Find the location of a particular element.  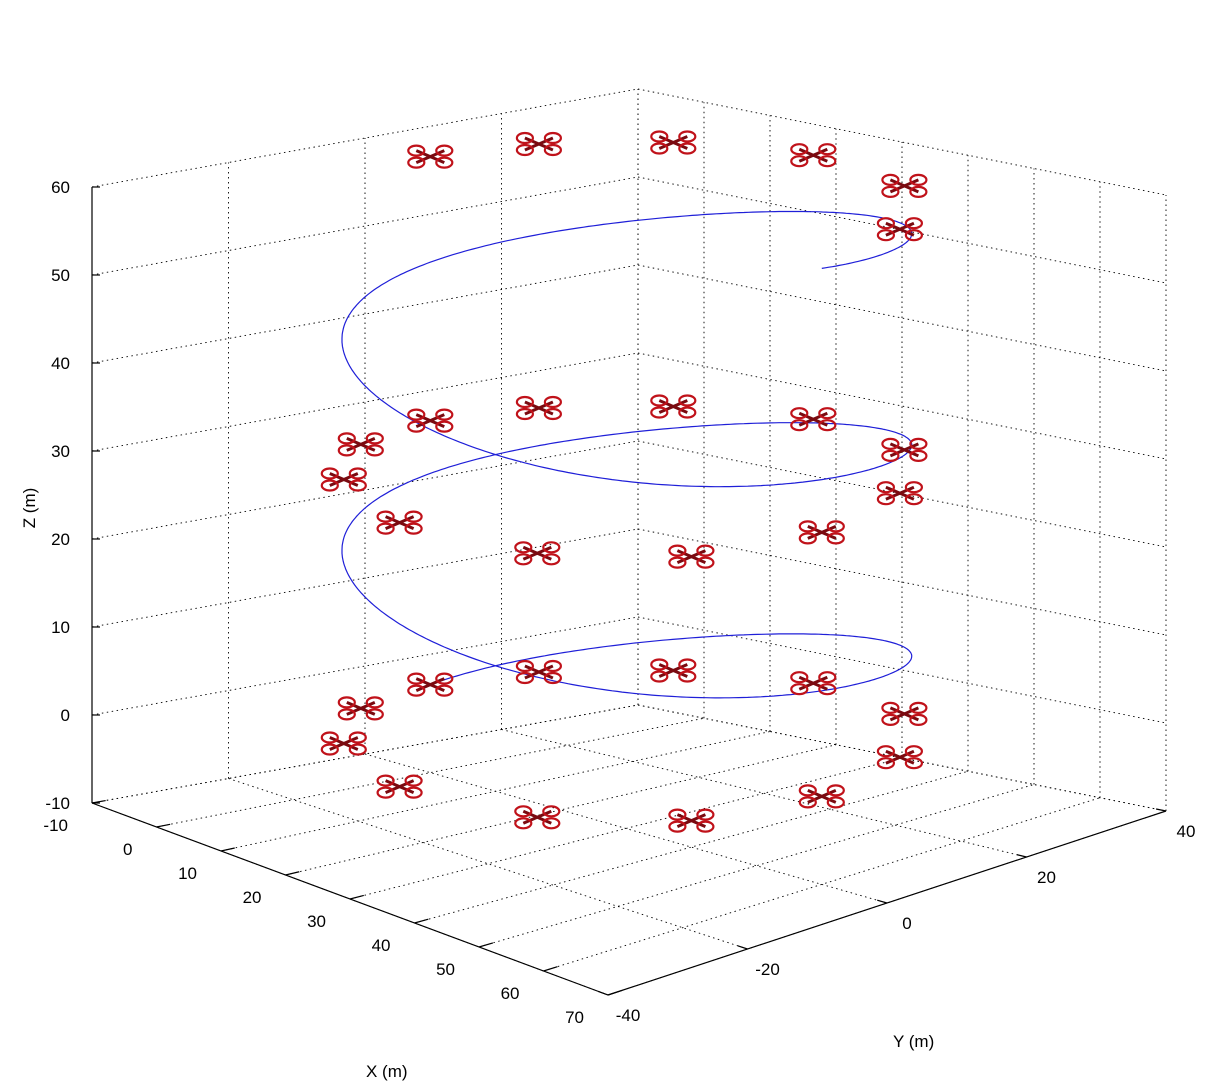

x-tick-label: 30 is located at coordinates (316, 921).